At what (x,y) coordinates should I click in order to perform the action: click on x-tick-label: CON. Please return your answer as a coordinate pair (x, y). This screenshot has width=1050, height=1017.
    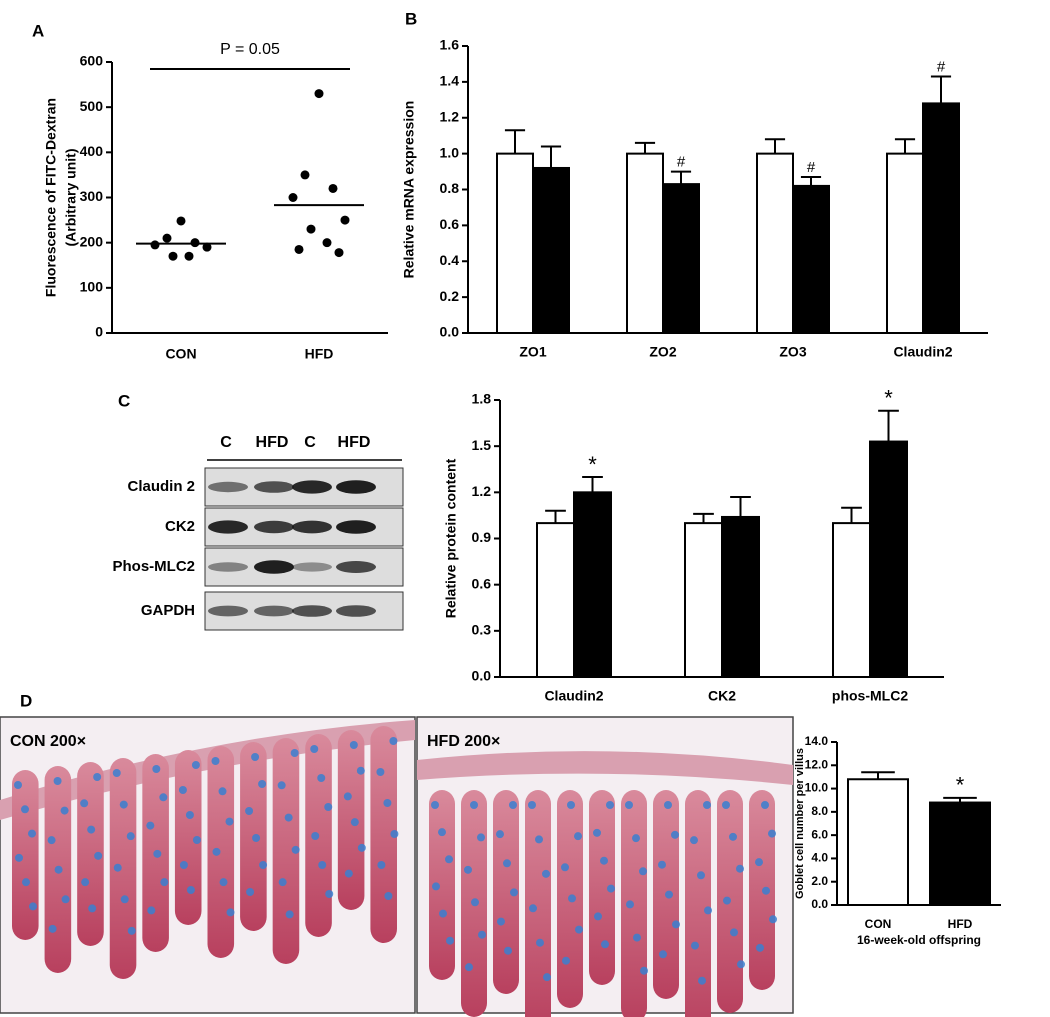
    Looking at the image, I should click on (180, 354).